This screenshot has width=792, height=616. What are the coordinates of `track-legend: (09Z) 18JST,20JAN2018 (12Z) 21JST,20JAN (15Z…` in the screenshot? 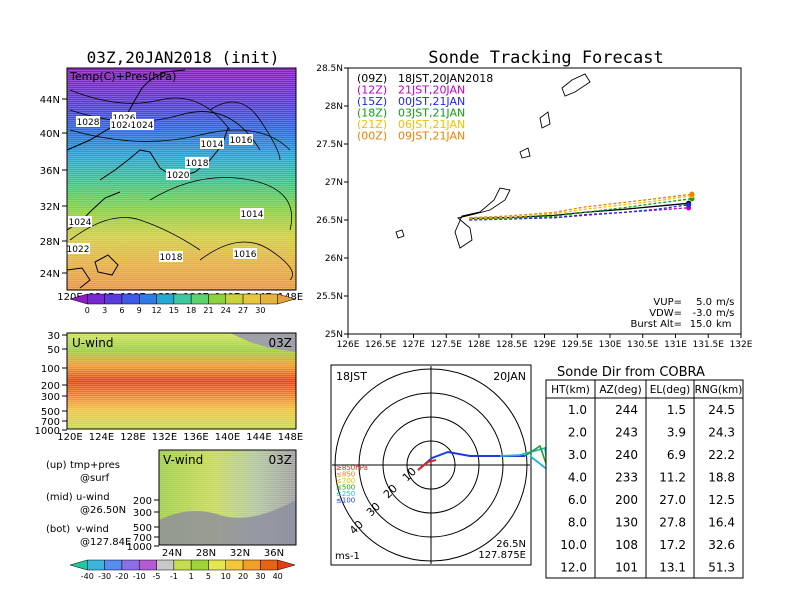 It's located at (425, 107).